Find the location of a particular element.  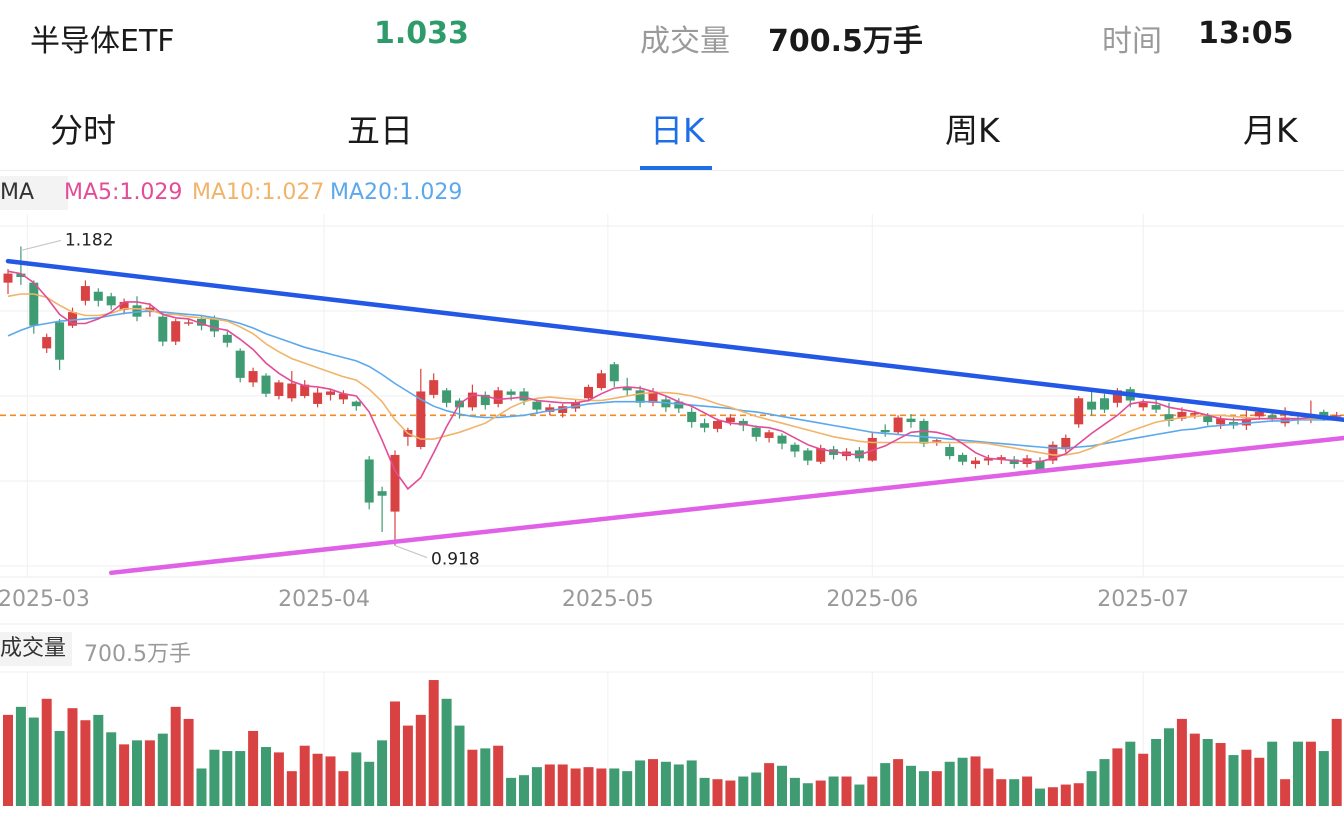

high-annotation-leader is located at coordinates (41, 245).